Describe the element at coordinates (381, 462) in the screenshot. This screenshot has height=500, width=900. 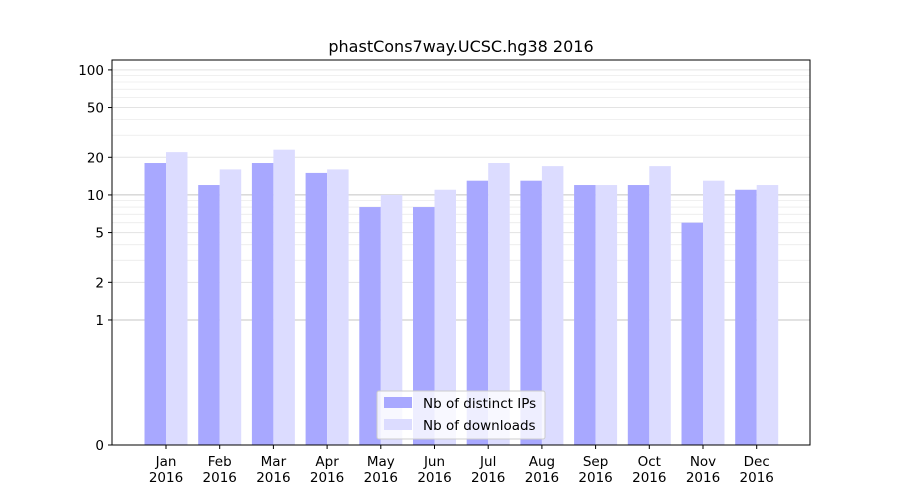
I see `x-tick-label-month: May` at that location.